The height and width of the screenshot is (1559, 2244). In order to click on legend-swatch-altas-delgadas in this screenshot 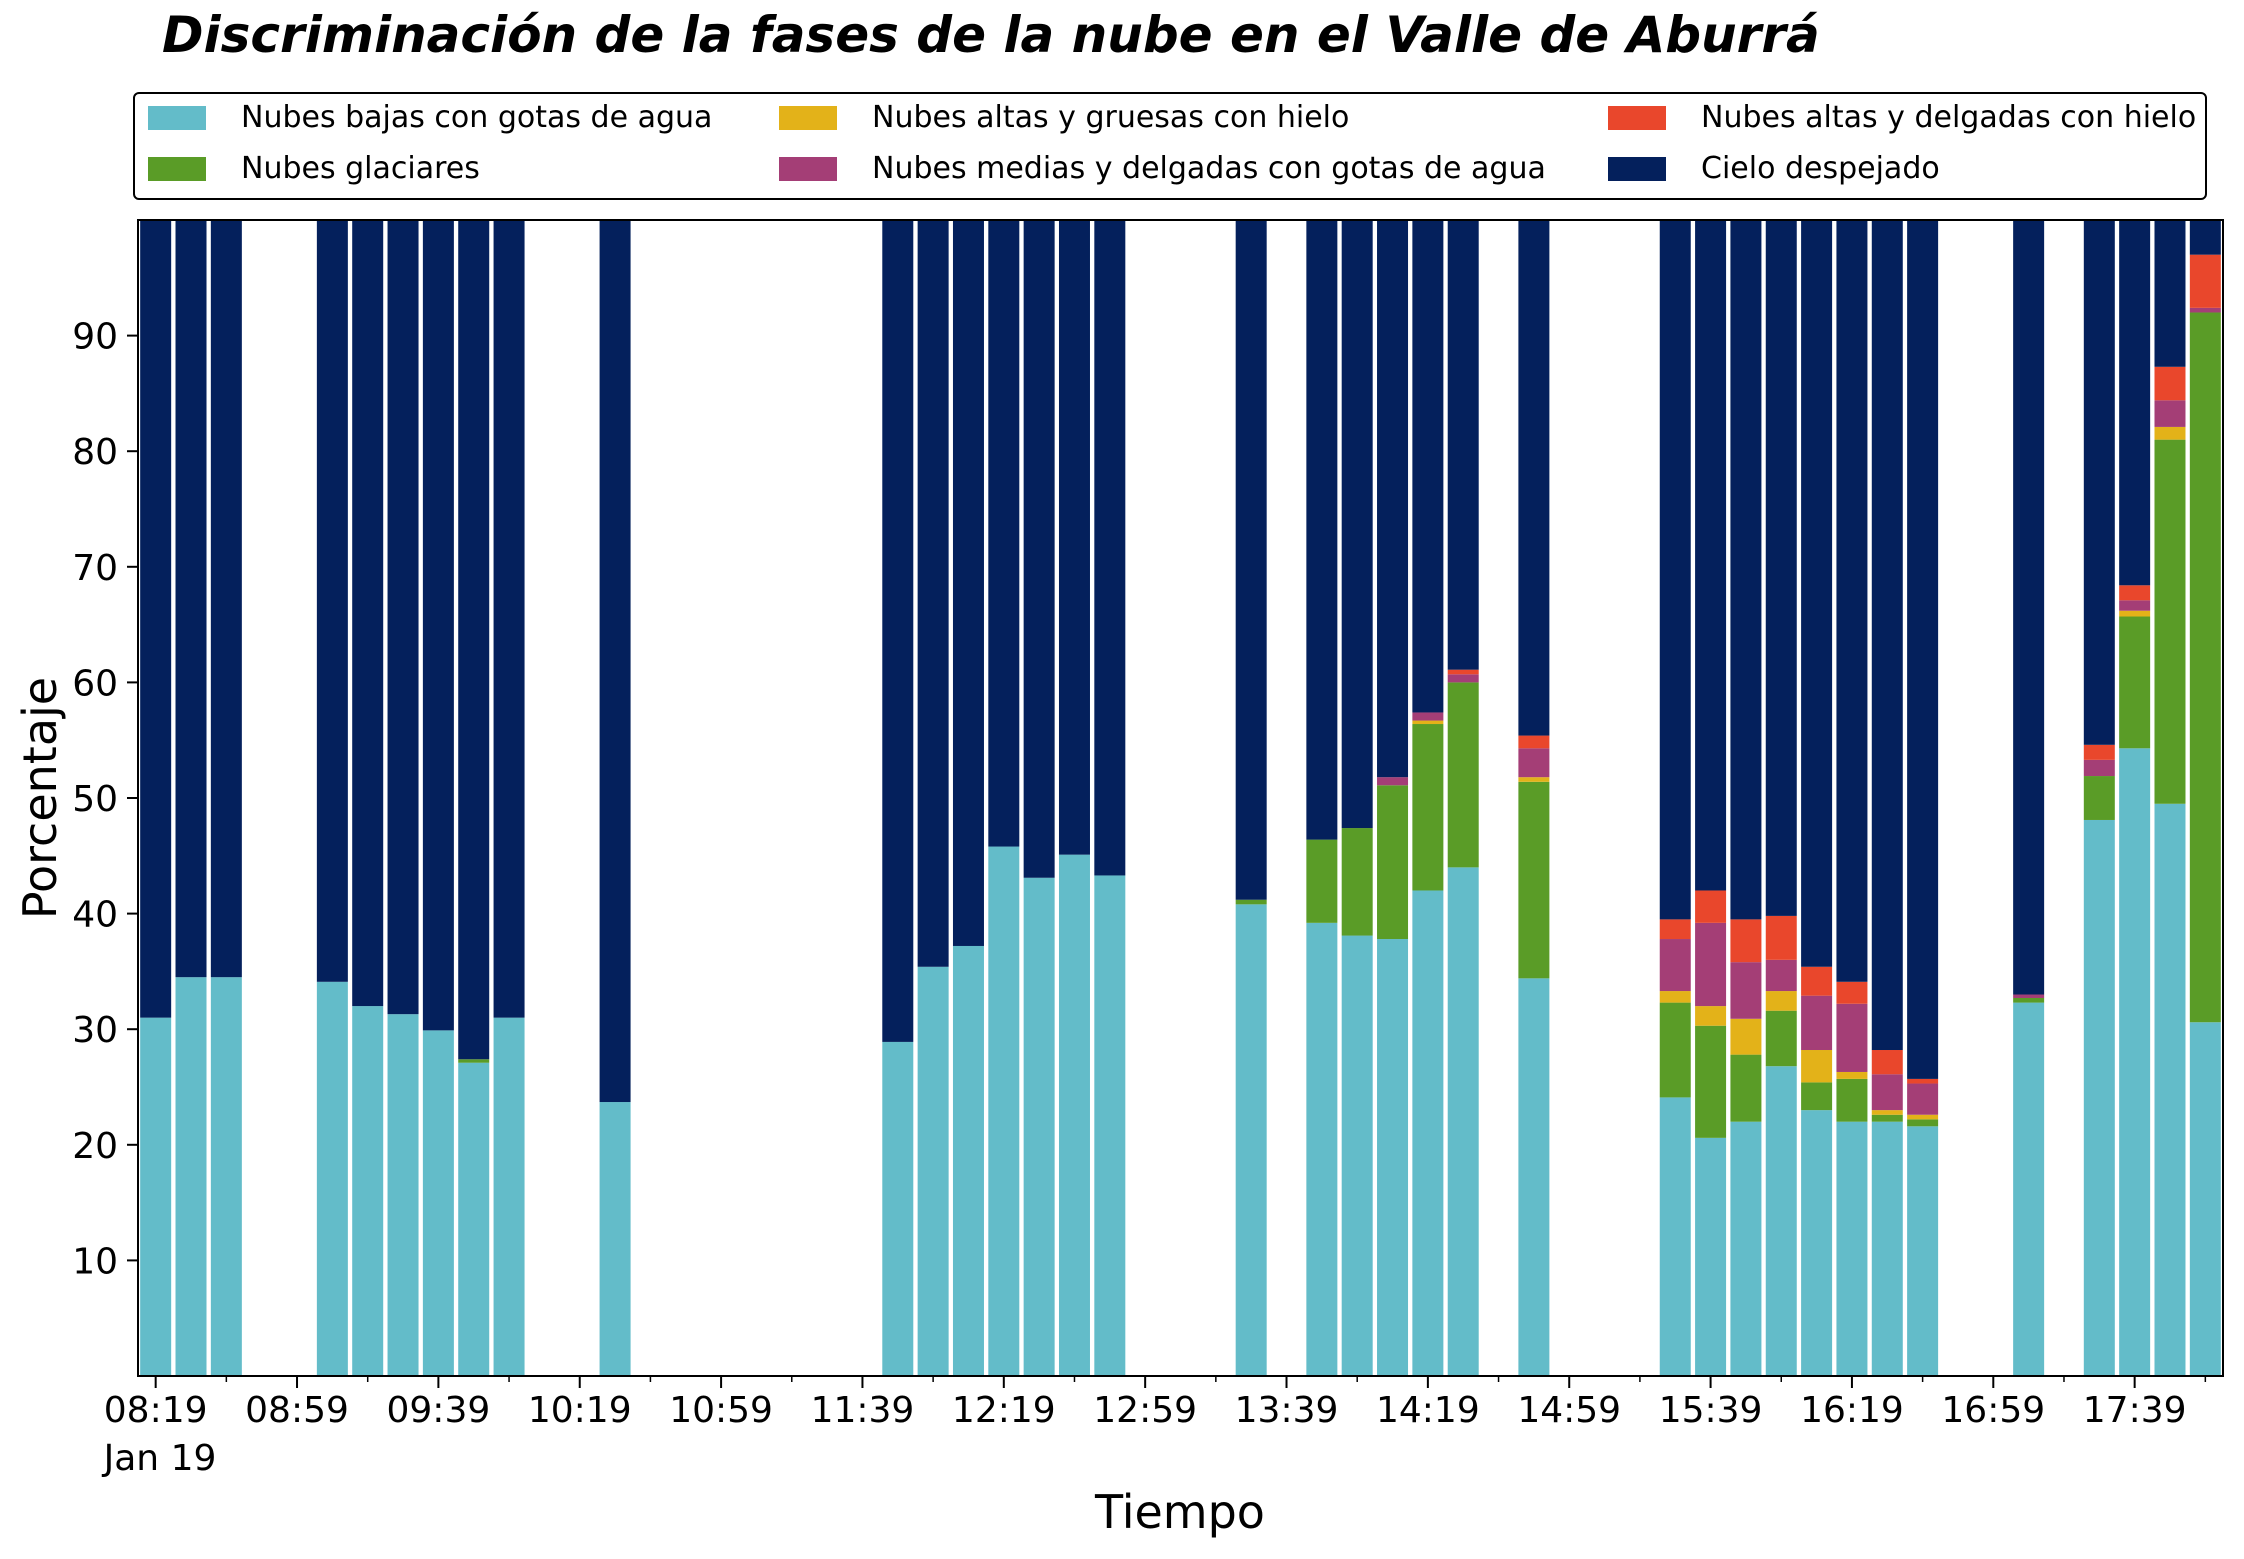, I will do `click(1637, 117)`.